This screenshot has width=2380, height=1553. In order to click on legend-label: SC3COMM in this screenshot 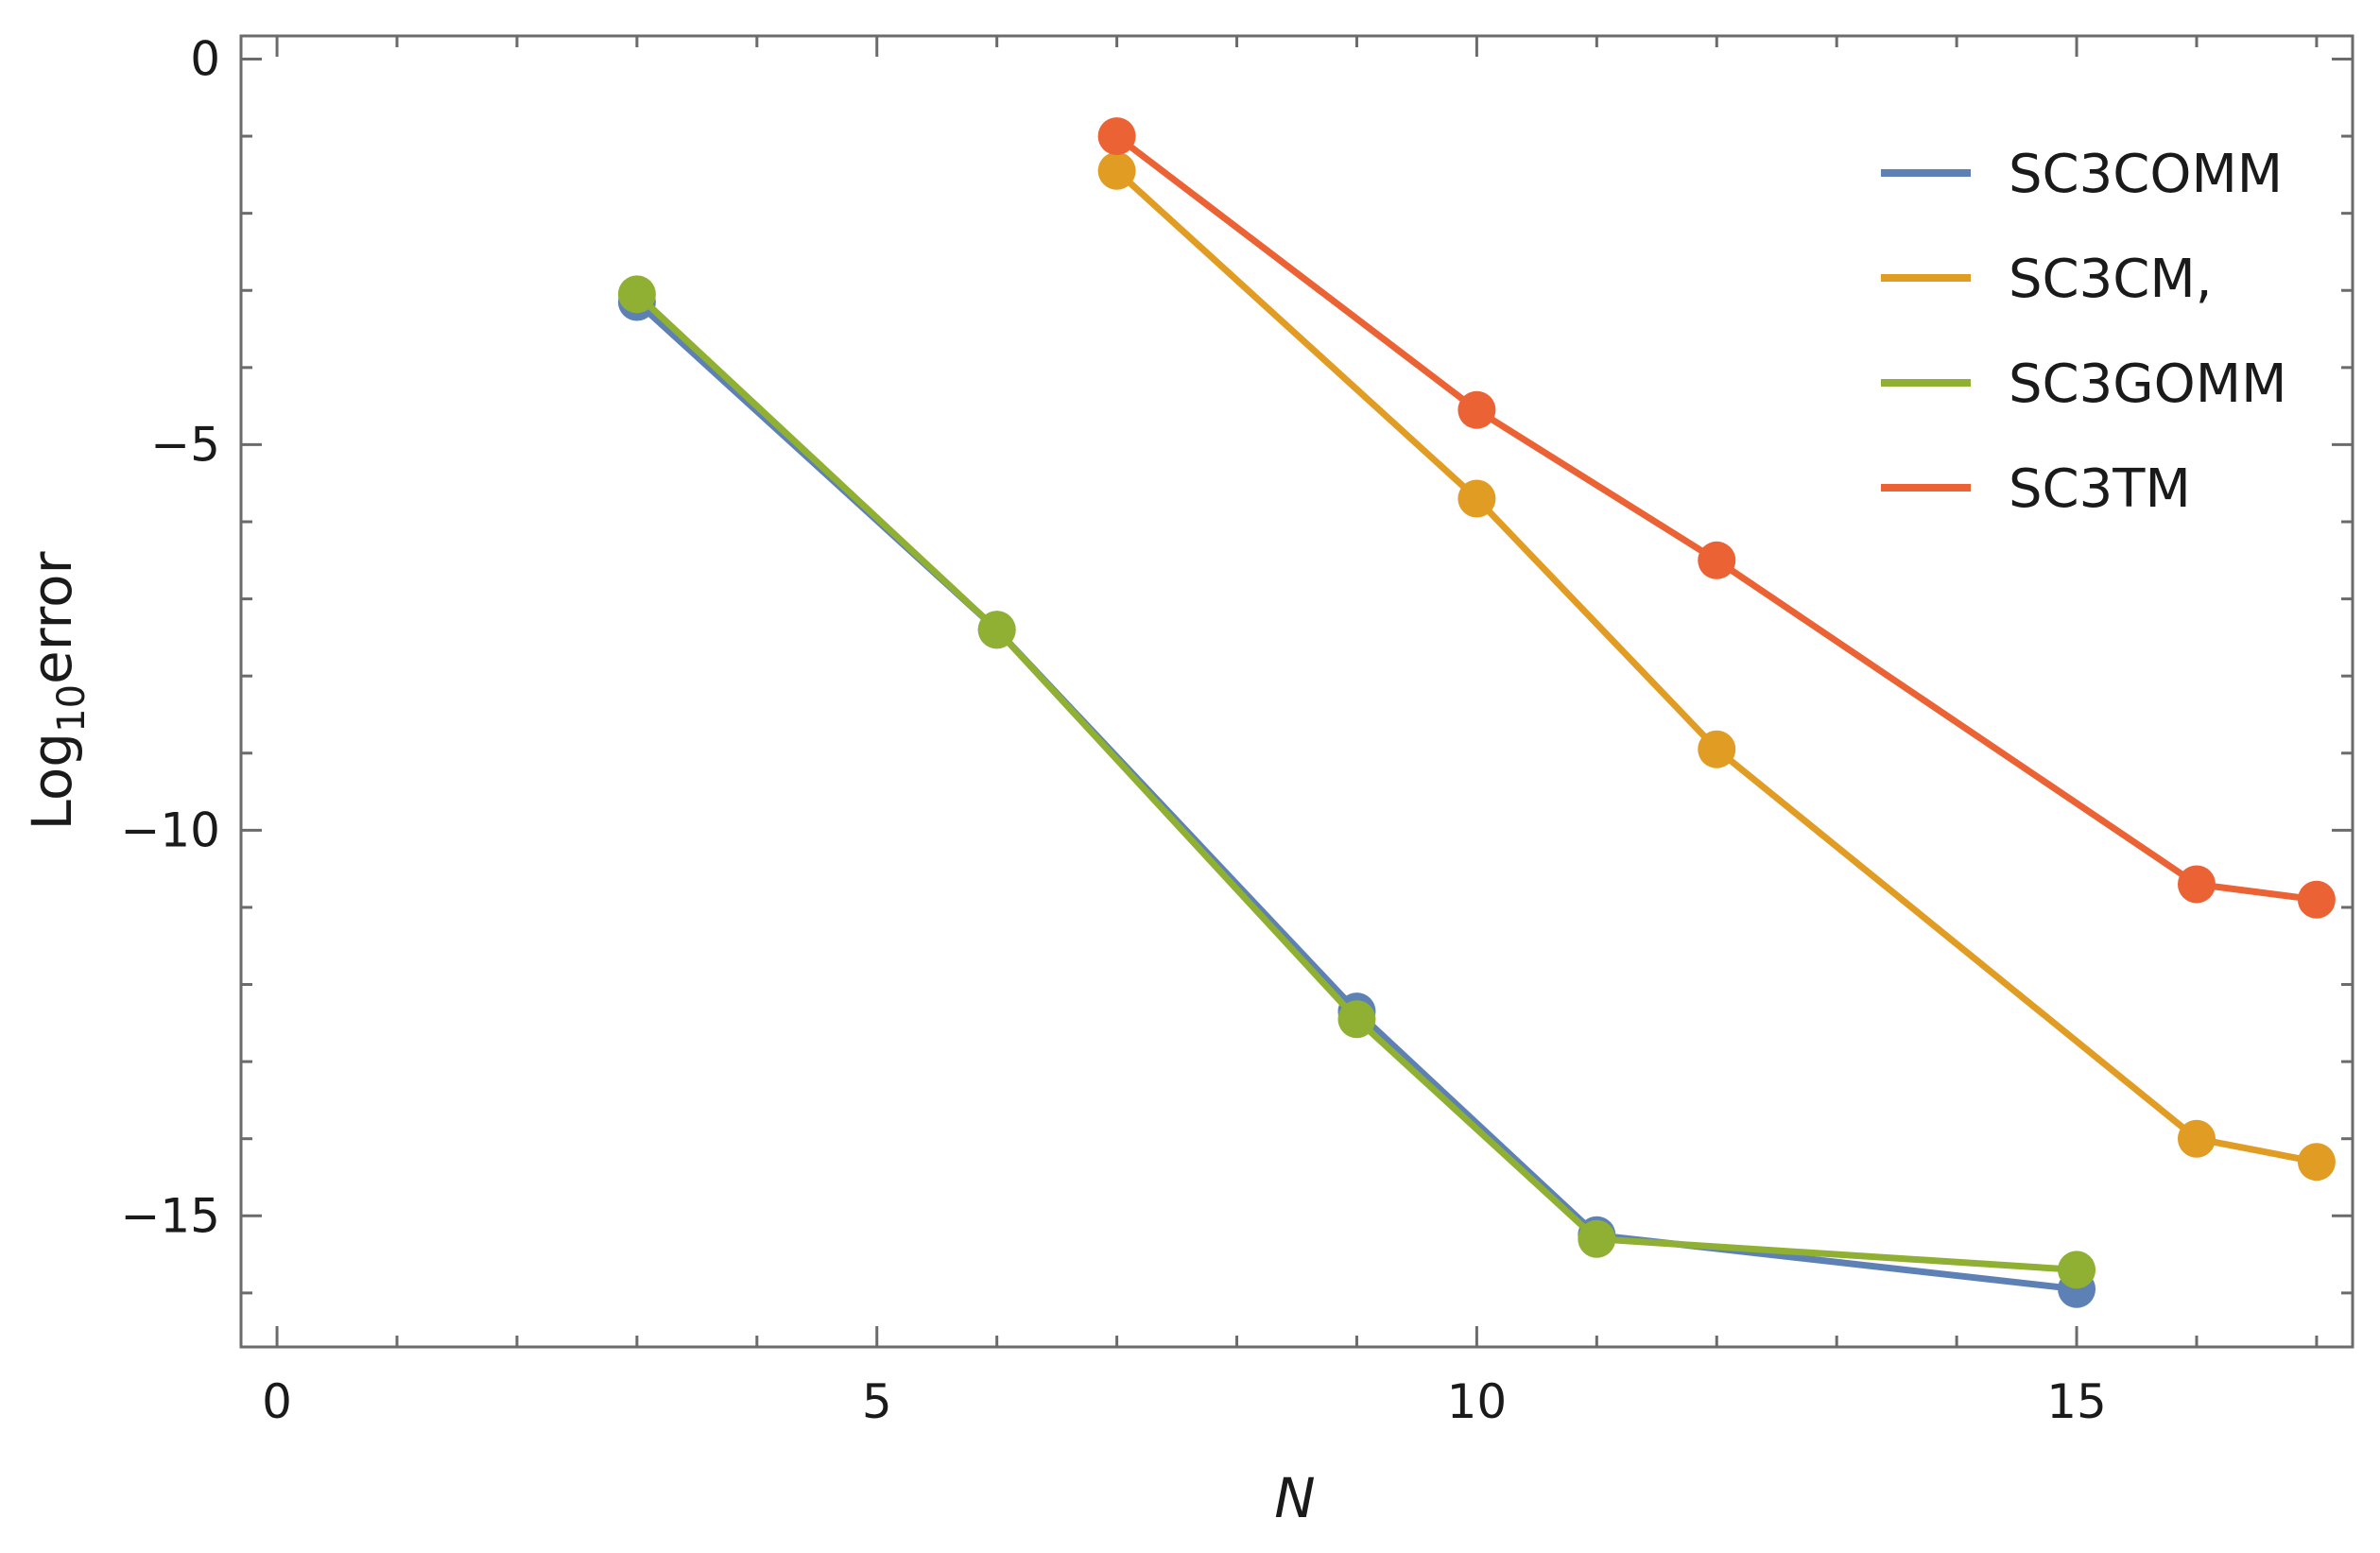, I will do `click(2146, 174)`.